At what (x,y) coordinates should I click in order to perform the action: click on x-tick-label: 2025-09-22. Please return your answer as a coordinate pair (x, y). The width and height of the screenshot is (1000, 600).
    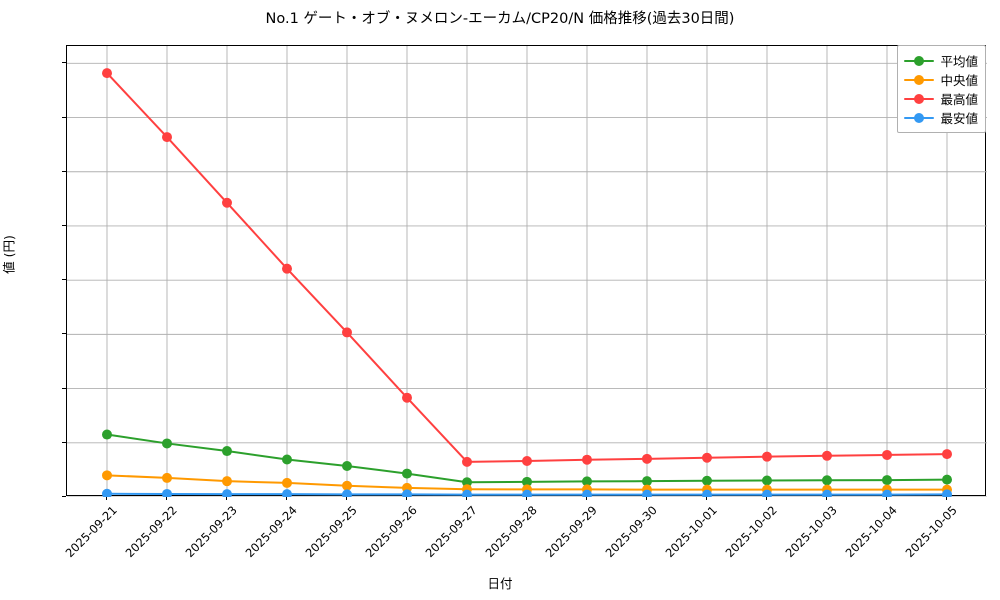
    Looking at the image, I should click on (151, 532).